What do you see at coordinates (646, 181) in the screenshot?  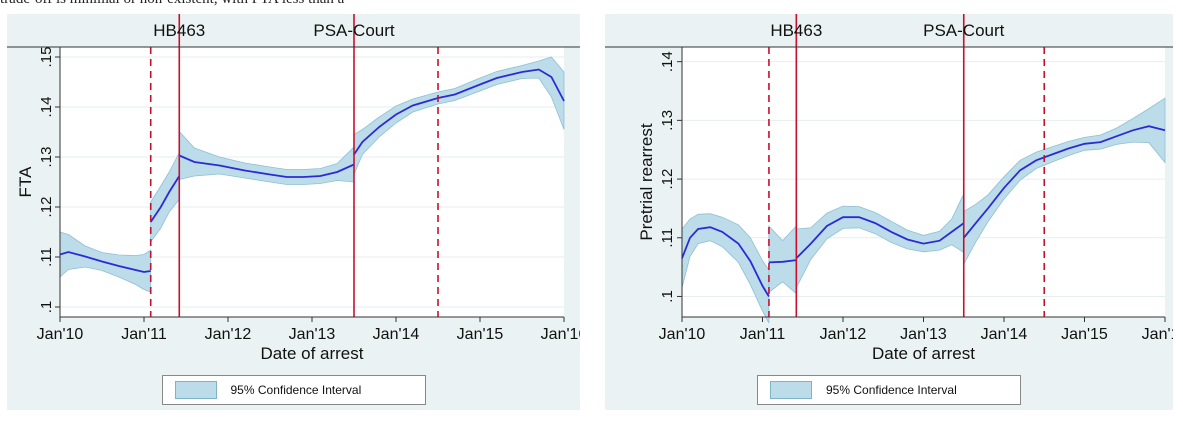 I see `y-axis-title: Pretrial rearrest` at bounding box center [646, 181].